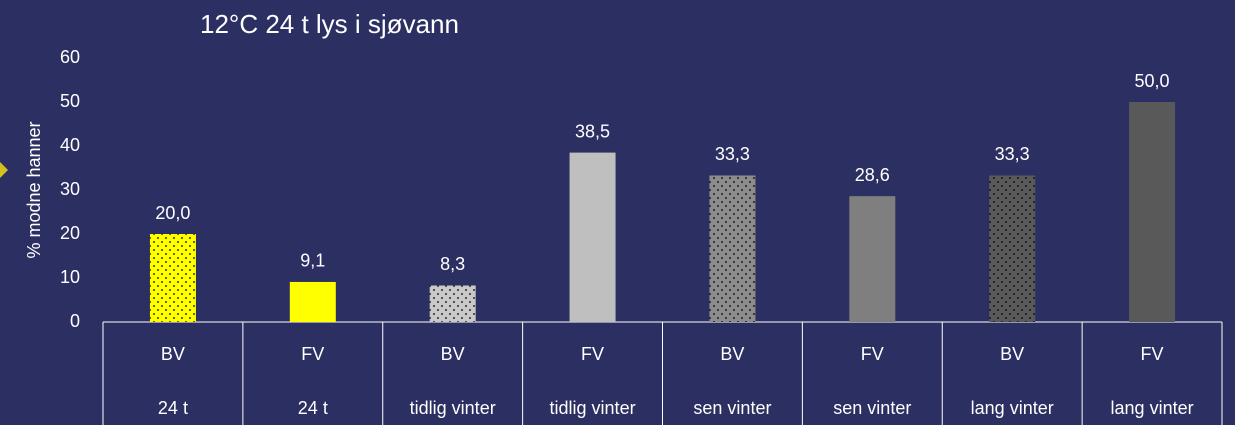 This screenshot has width=1235, height=425. What do you see at coordinates (172, 213) in the screenshot?
I see `data-label: 20,0` at bounding box center [172, 213].